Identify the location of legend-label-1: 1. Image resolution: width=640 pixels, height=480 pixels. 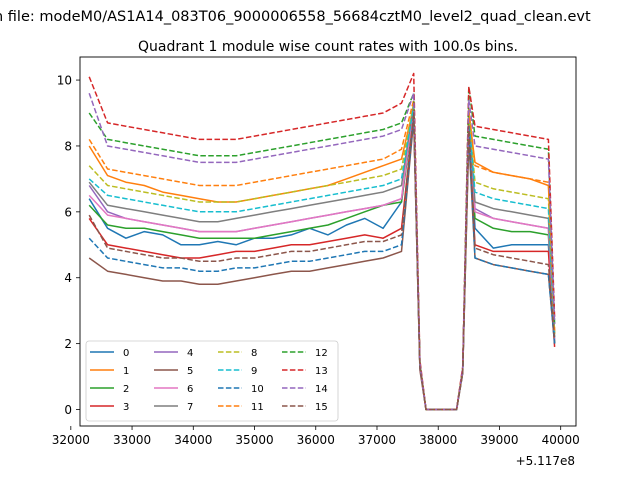
(126, 371).